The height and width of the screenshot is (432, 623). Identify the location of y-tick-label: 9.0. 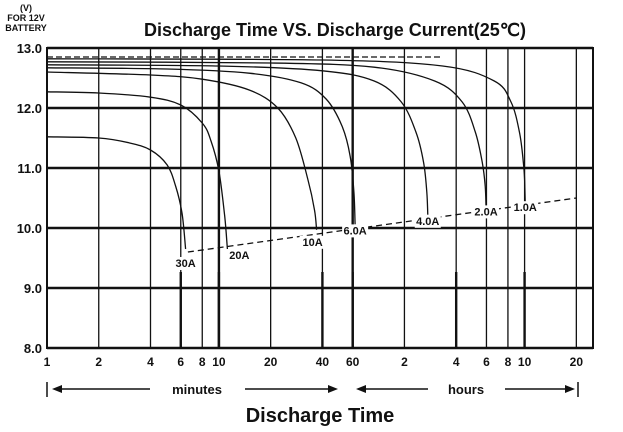
(33, 288).